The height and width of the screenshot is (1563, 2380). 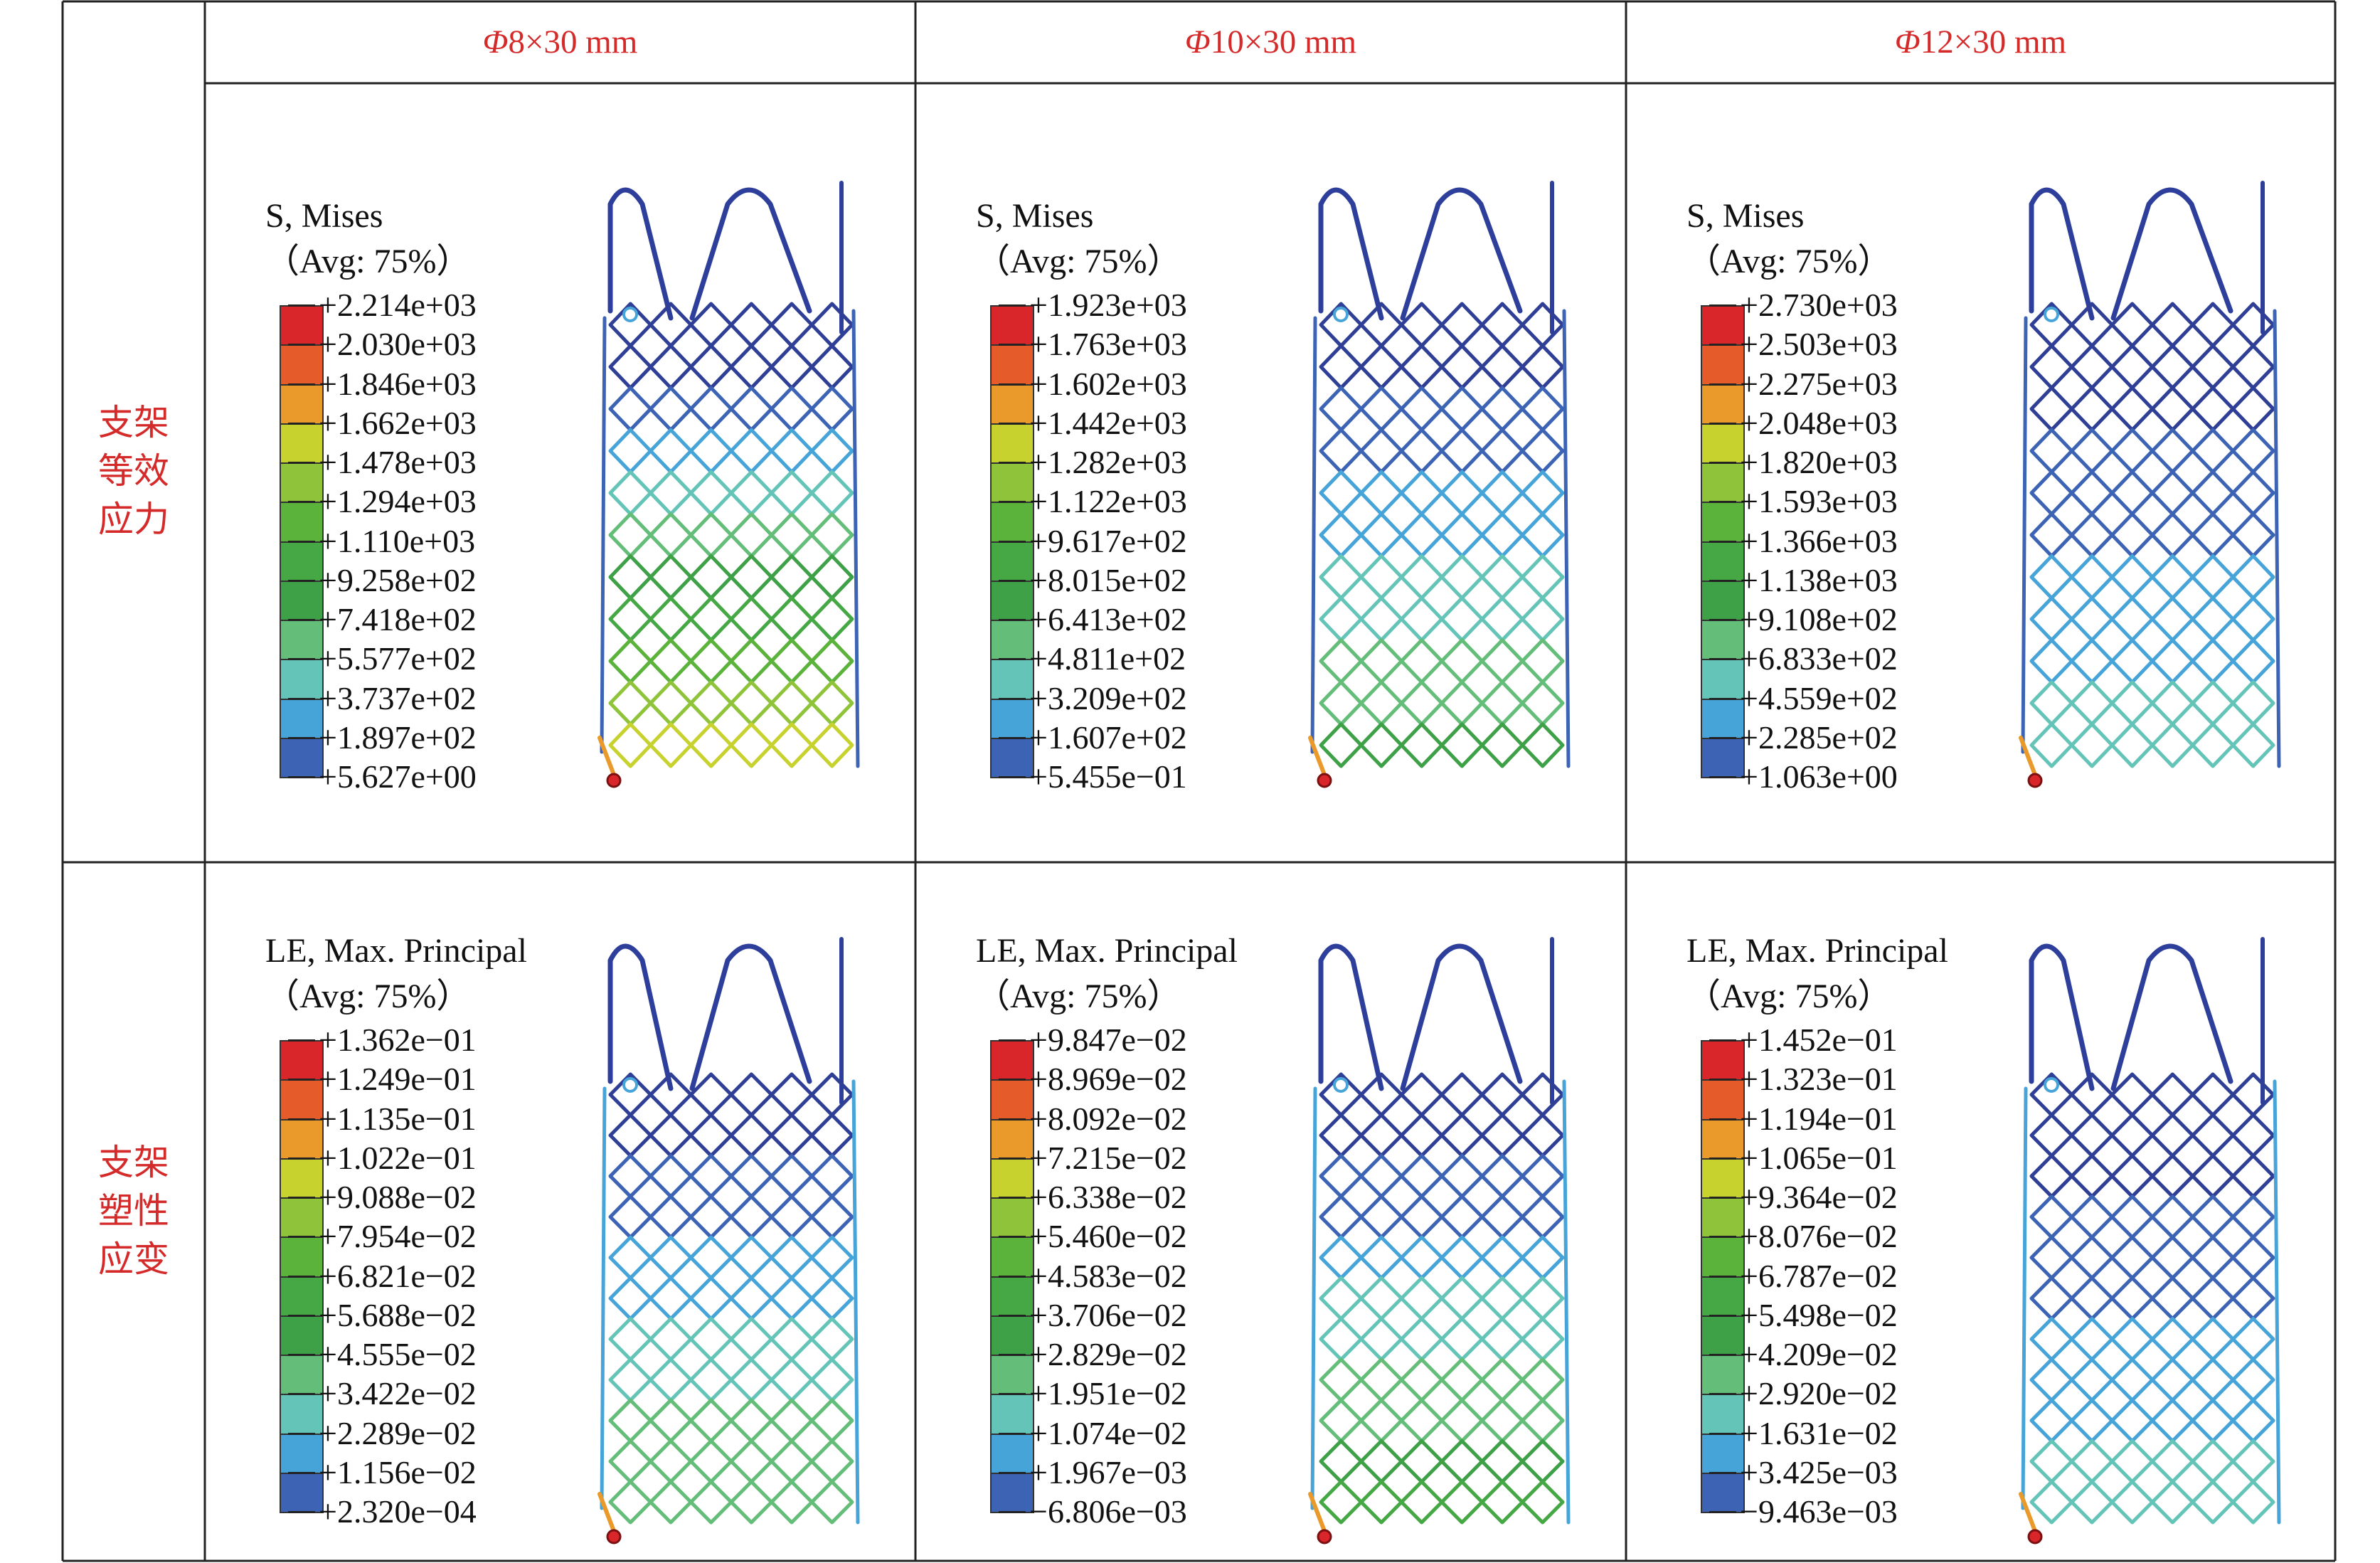 I want to click on legend-tick: +5.455e−01, so click(x=1093, y=777).